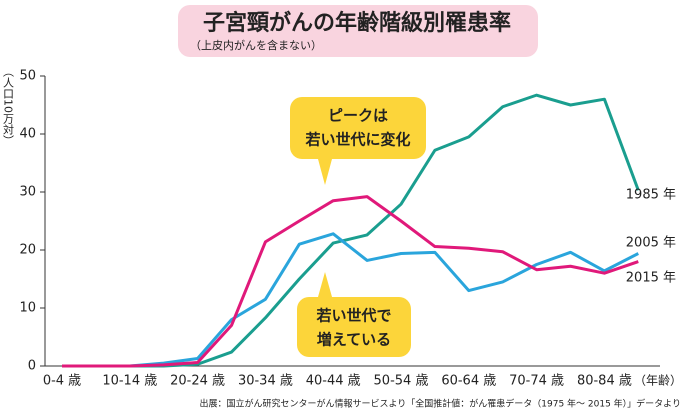 This screenshot has height=412, width=685. Describe the element at coordinates (8, 106) in the screenshot. I see `y-axis-label: （人口10万対）` at that location.